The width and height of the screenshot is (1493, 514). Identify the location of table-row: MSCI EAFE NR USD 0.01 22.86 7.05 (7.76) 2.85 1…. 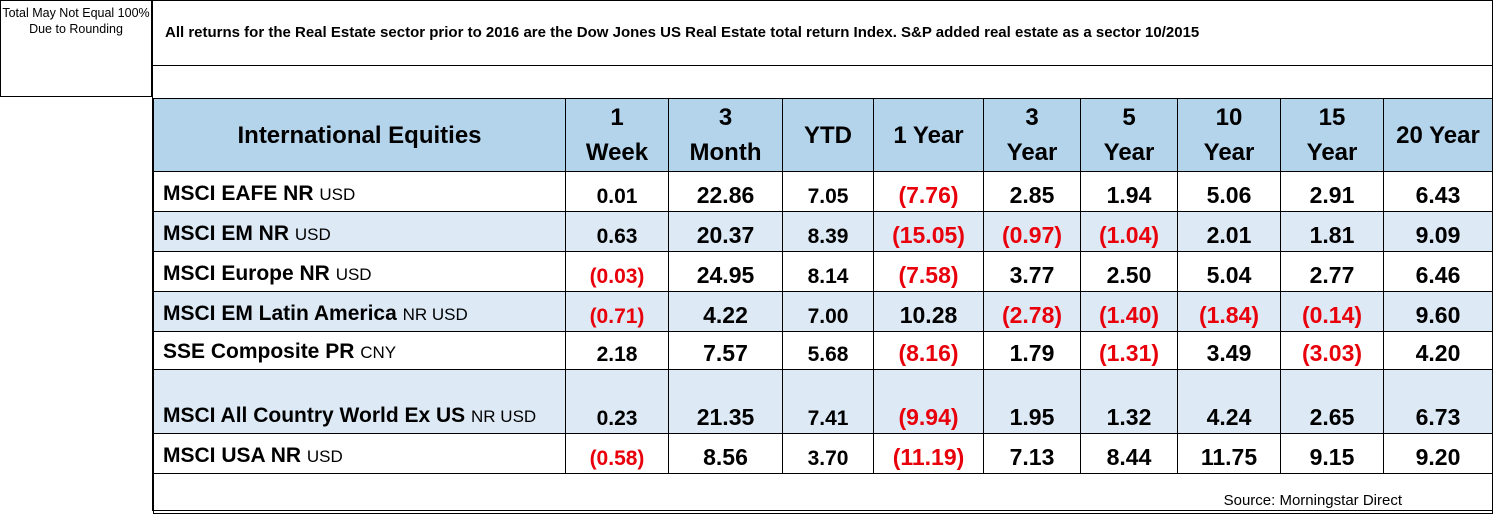
(823, 191).